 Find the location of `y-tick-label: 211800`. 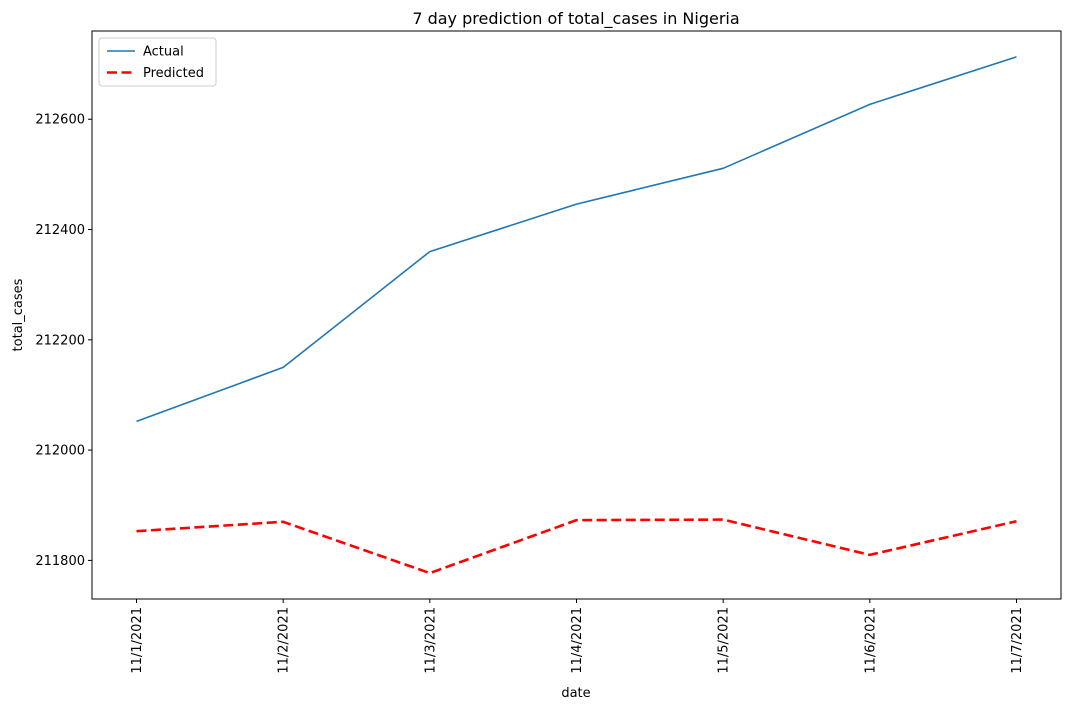

y-tick-label: 211800 is located at coordinates (60, 561).